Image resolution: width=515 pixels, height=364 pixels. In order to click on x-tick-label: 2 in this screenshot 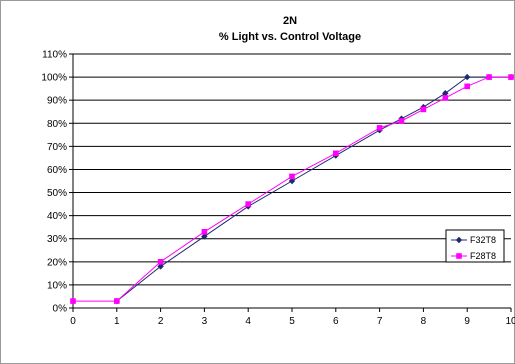, I will do `click(161, 321)`.